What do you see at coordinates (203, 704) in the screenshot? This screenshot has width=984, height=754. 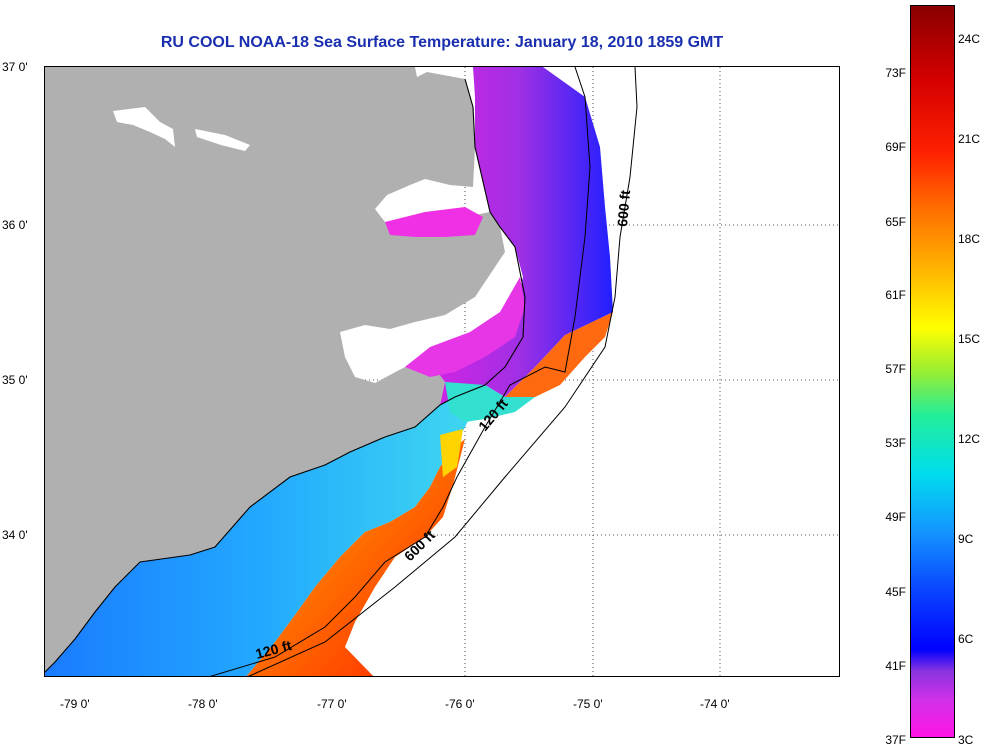 I see `lon-label-78: -78 0'` at bounding box center [203, 704].